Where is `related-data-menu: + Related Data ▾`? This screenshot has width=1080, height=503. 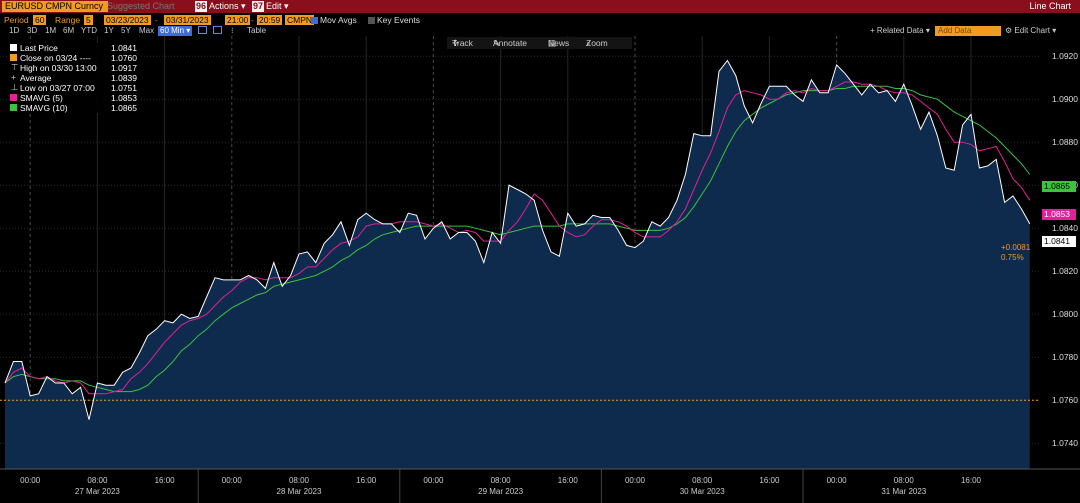 related-data-menu: + Related Data ▾ is located at coordinates (900, 30).